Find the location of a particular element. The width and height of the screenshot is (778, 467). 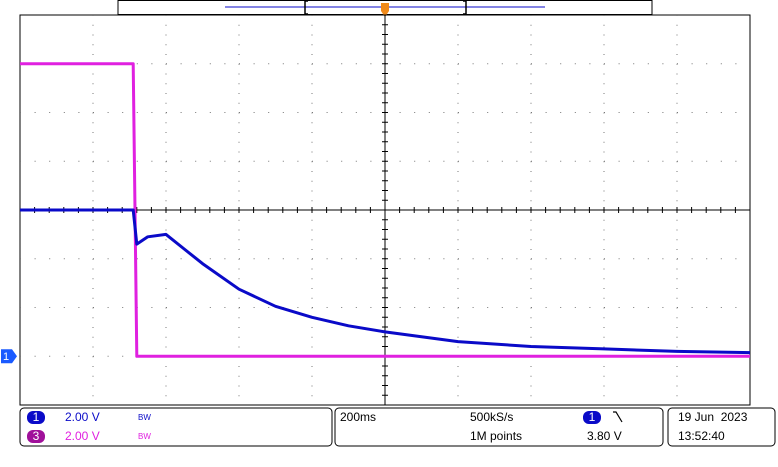

ch1-scale: 2.00 V is located at coordinates (82, 417).